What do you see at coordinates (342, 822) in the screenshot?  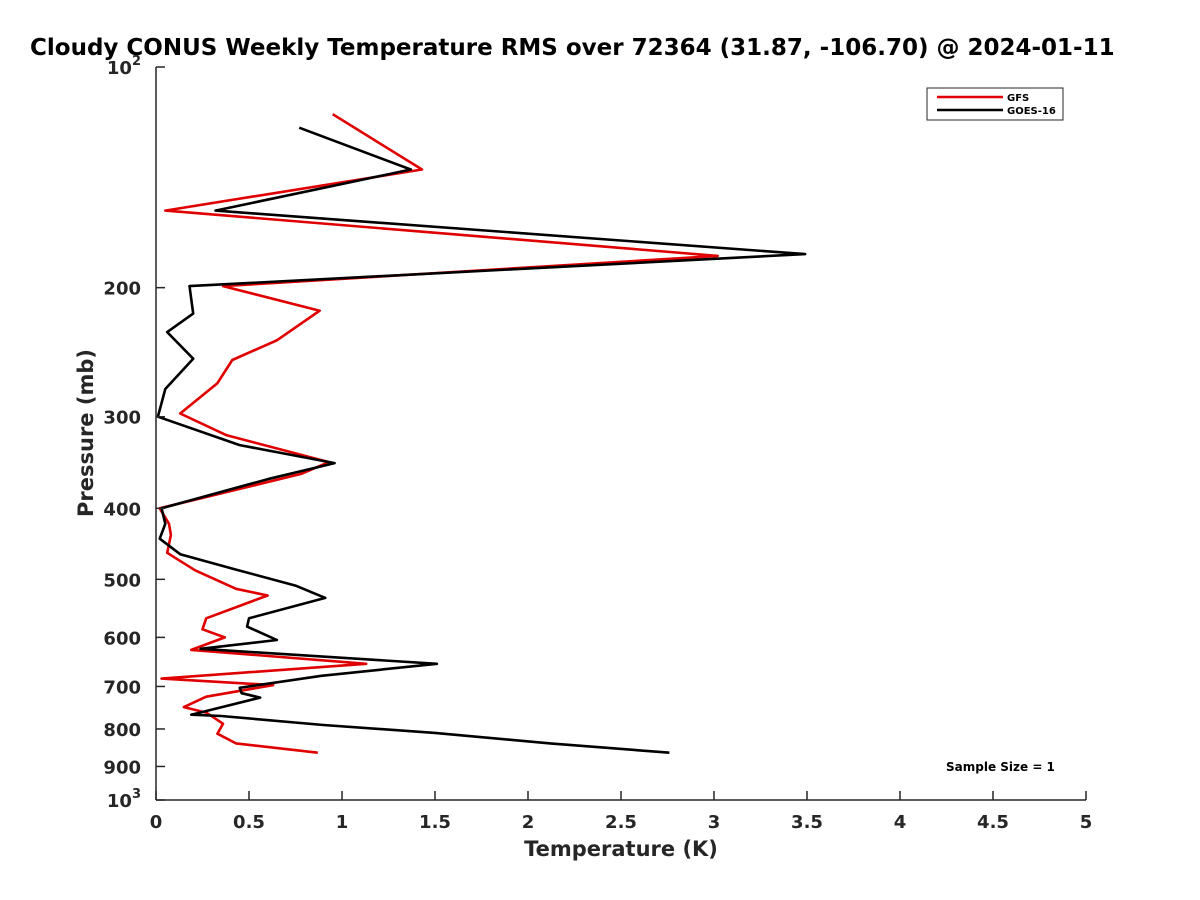 I see `x-tick-label: 1` at bounding box center [342, 822].